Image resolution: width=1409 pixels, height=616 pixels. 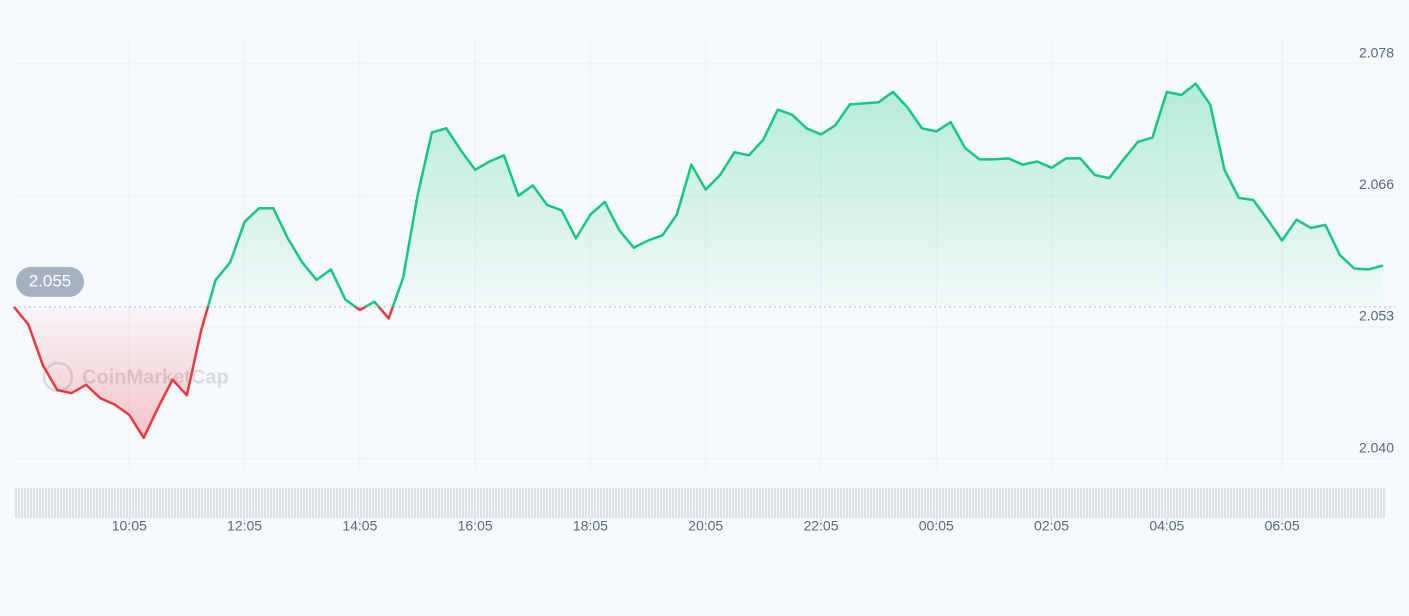 I want to click on y-tick-label: 2.066, so click(x=1376, y=184).